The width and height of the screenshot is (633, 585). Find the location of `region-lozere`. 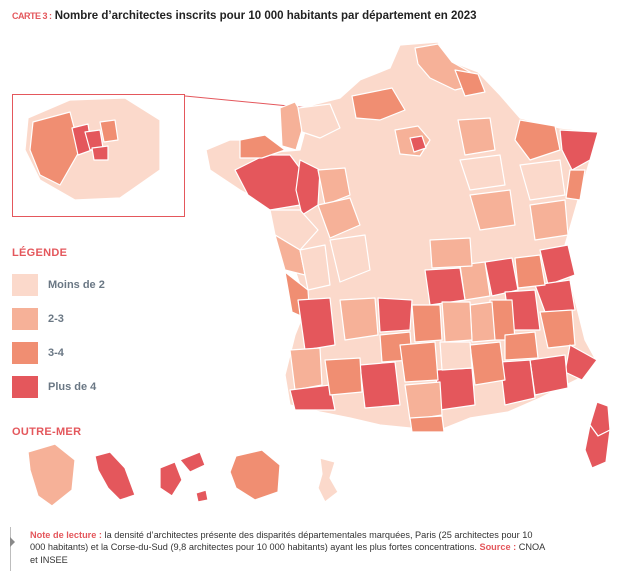

region-lozere is located at coordinates (456, 356).